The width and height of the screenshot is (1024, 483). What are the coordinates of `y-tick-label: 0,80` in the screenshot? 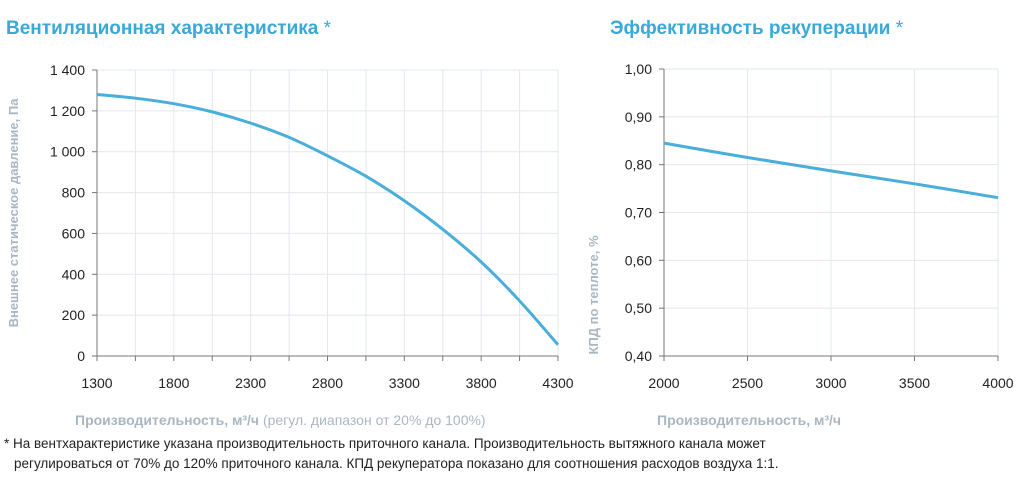 It's located at (638, 165).